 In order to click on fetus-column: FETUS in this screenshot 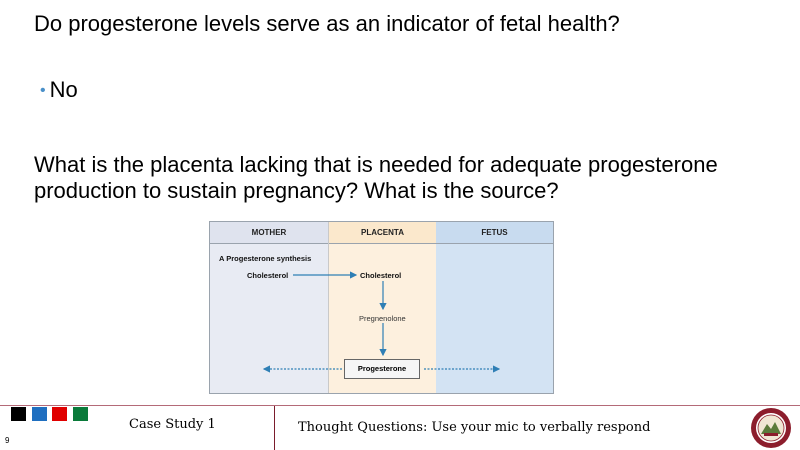, I will do `click(494, 307)`.